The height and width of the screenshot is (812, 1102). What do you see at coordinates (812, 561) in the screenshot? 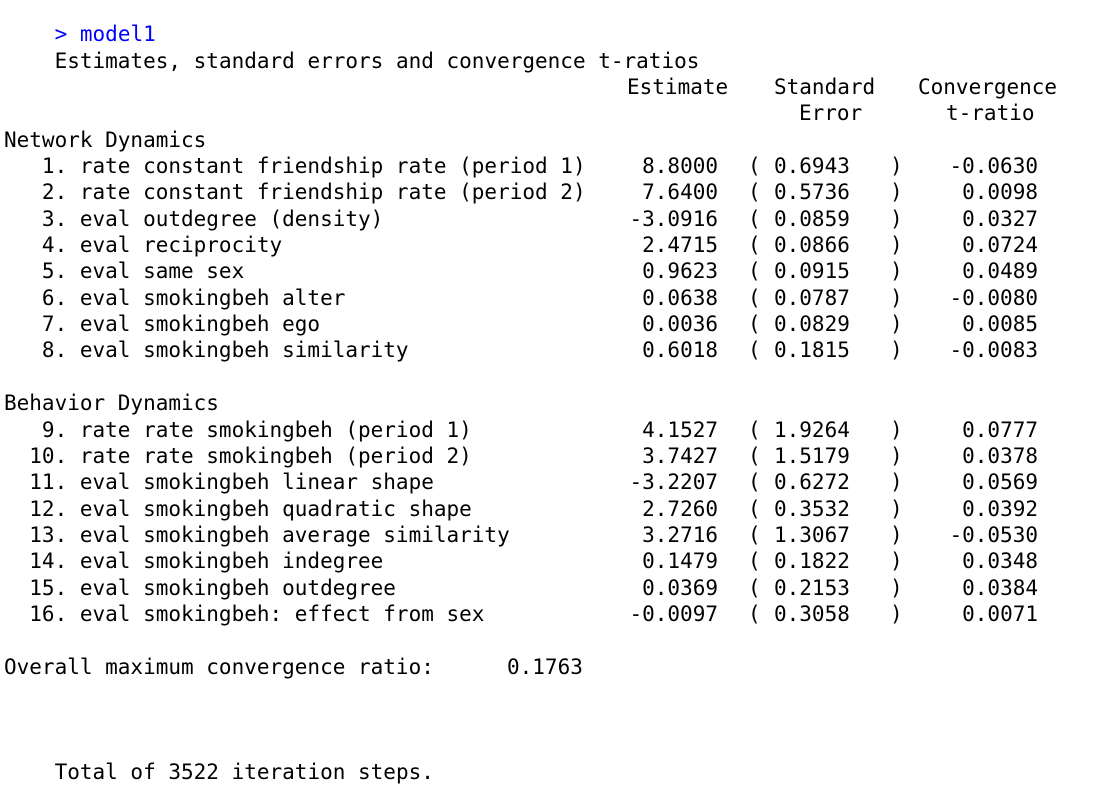
I see `standard-error-value: 0.1822` at bounding box center [812, 561].